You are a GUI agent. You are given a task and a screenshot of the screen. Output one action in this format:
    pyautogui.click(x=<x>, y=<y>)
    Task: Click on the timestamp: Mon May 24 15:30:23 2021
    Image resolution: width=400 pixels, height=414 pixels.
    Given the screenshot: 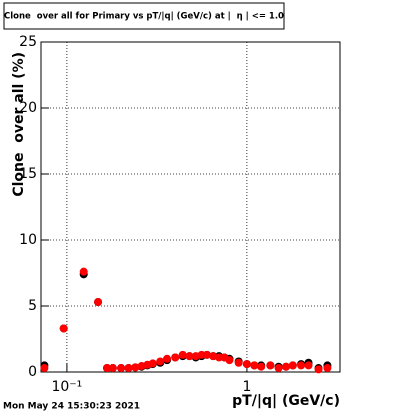 What is the action you would take?
    pyautogui.click(x=71, y=407)
    